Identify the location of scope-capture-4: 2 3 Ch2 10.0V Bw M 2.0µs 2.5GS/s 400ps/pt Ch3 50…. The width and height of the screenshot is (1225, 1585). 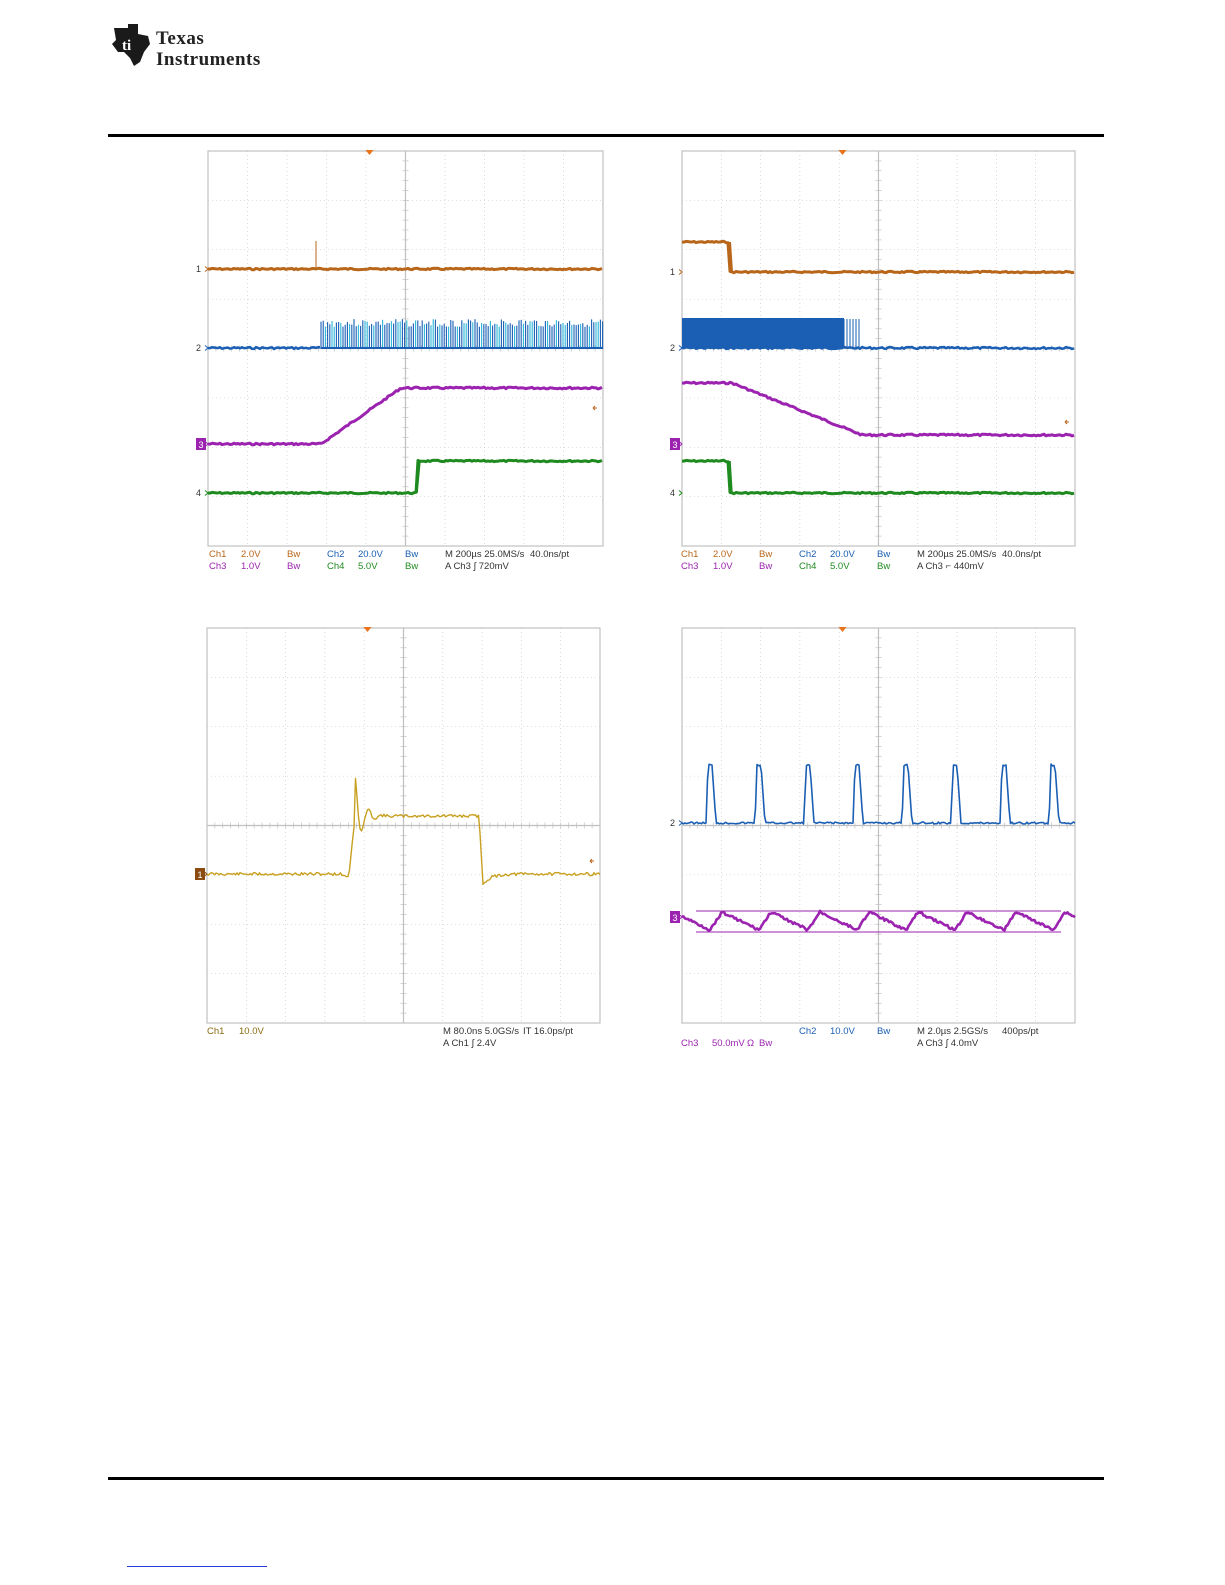
(873, 845).